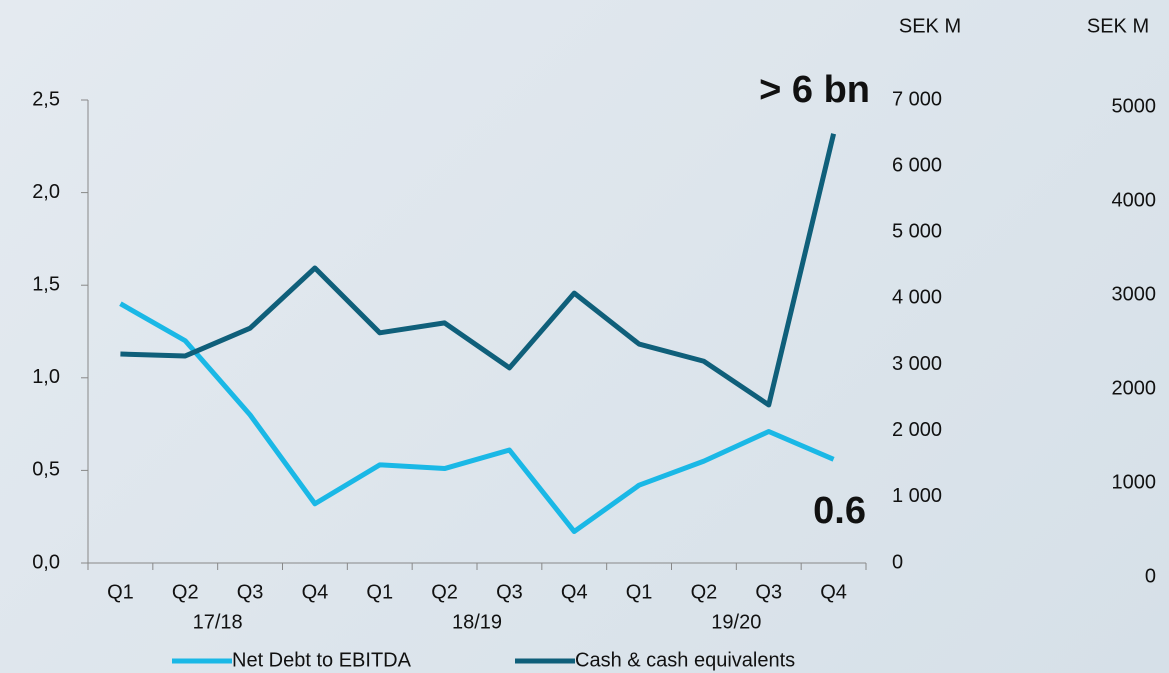 The image size is (1169, 673). What do you see at coordinates (917, 298) in the screenshot?
I see `y2-tick-label: 4 000` at bounding box center [917, 298].